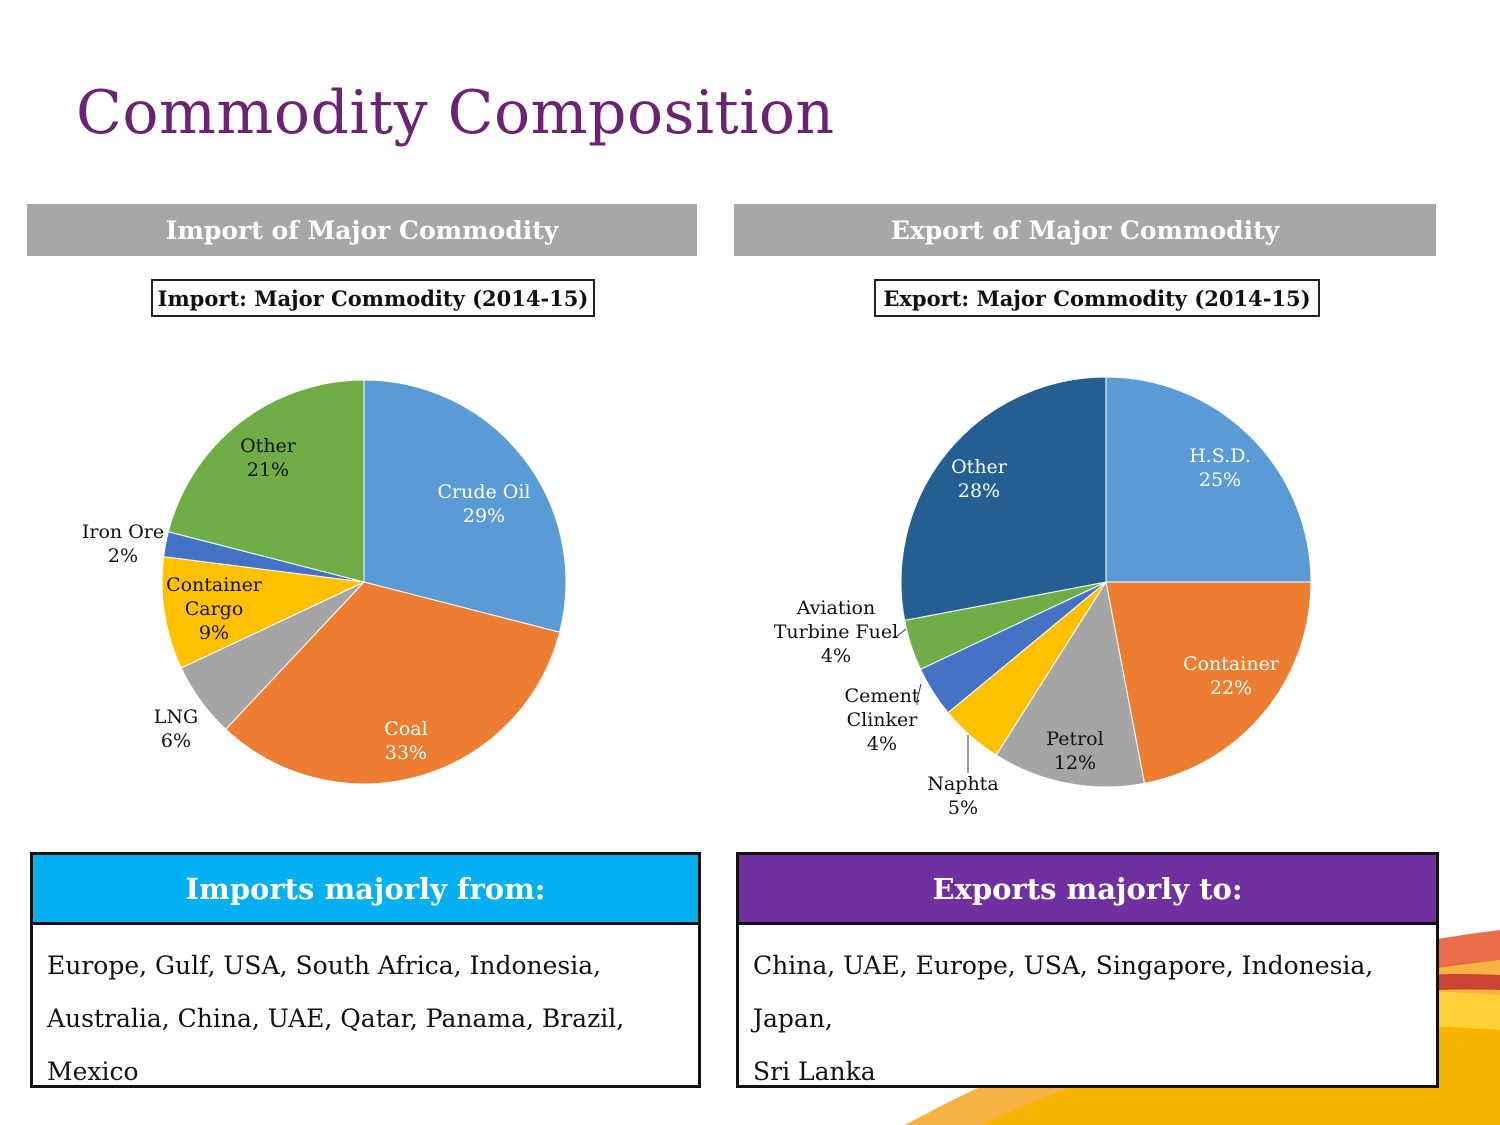  Describe the element at coordinates (1220, 468) in the screenshot. I see `slice-label-h-s-d: H.S.D. 25%` at that location.